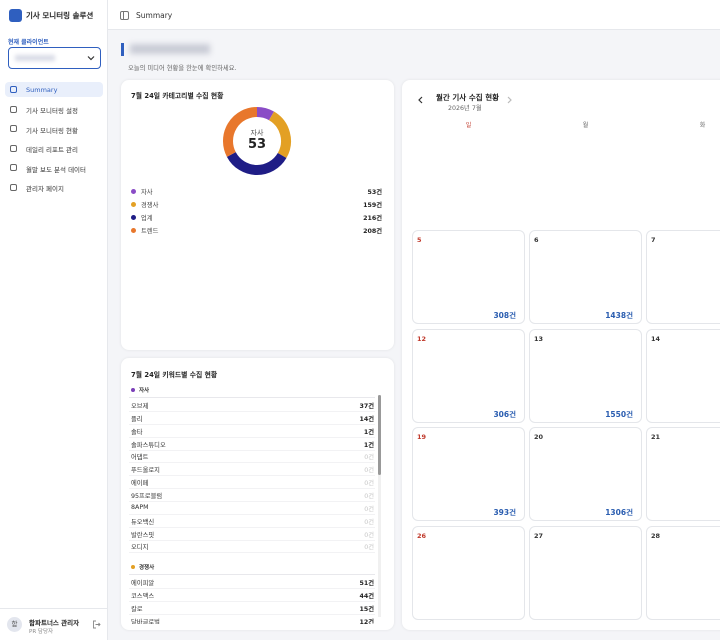 The width and height of the screenshot is (720, 640). I want to click on legend-value: 159건, so click(372, 205).